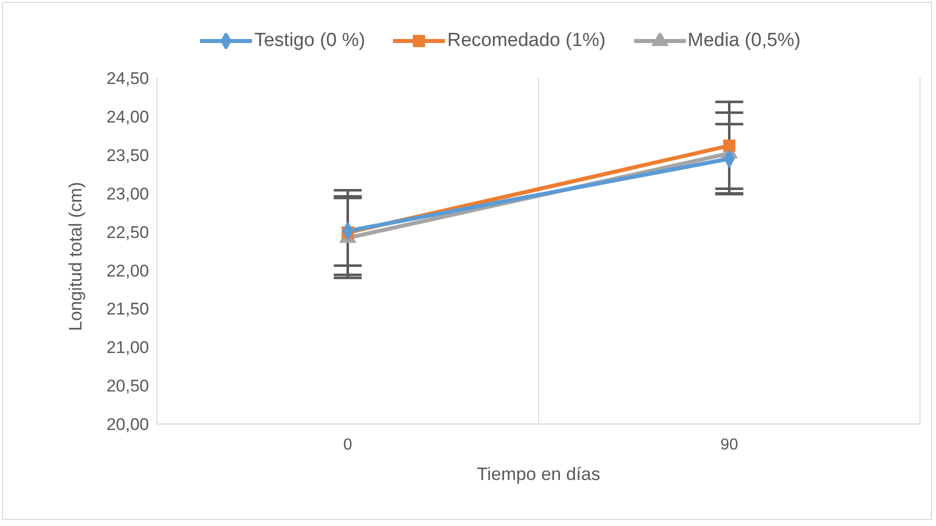 The width and height of the screenshot is (936, 526). What do you see at coordinates (127, 348) in the screenshot?
I see `y-tick-label: 21,00` at bounding box center [127, 348].